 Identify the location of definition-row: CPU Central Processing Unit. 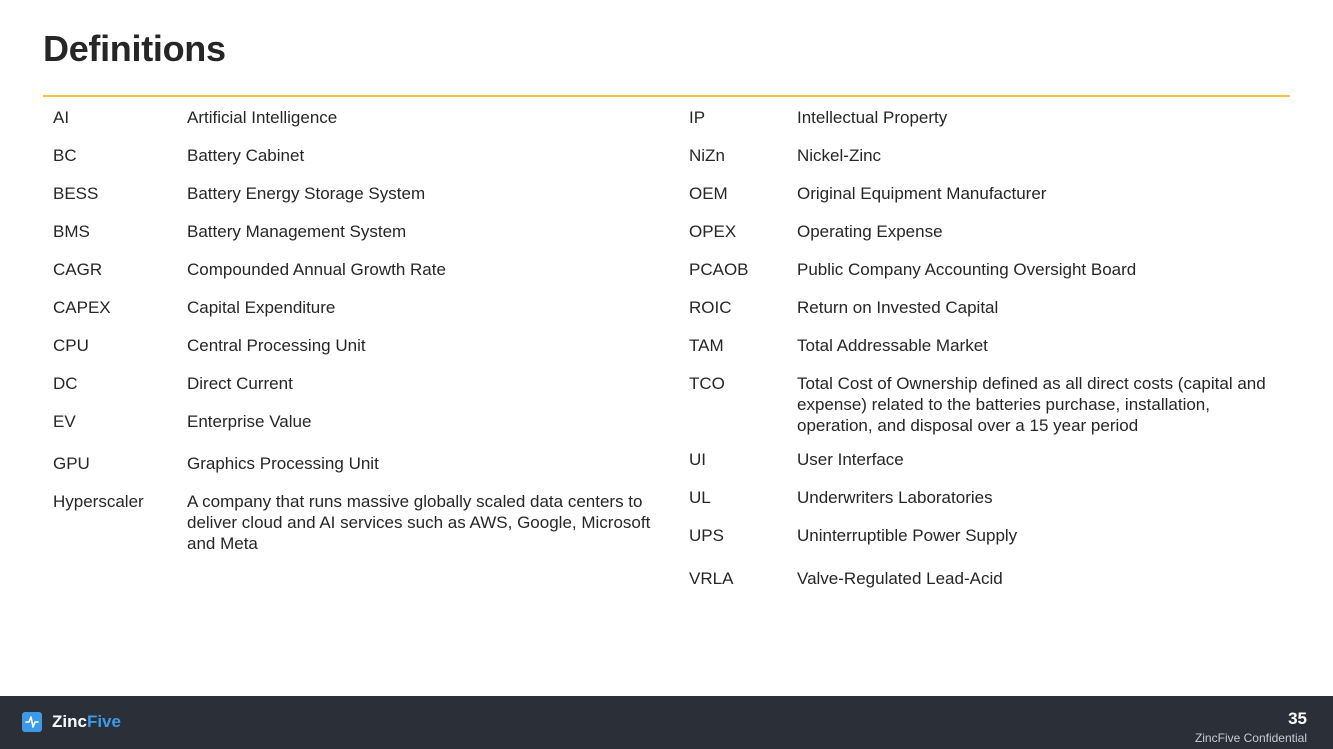
(358, 345).